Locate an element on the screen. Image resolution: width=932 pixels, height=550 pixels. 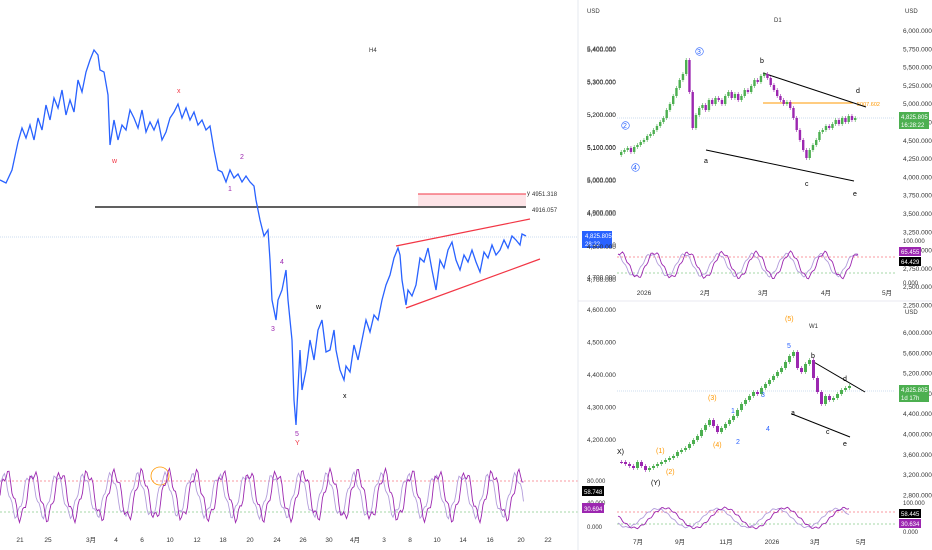
d1-currency-left: USD is located at coordinates (593, 12).